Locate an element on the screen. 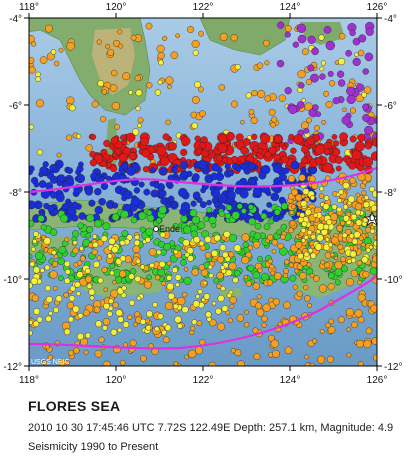 The height and width of the screenshot is (457, 417). plate-boundary-north is located at coordinates (203, 180).